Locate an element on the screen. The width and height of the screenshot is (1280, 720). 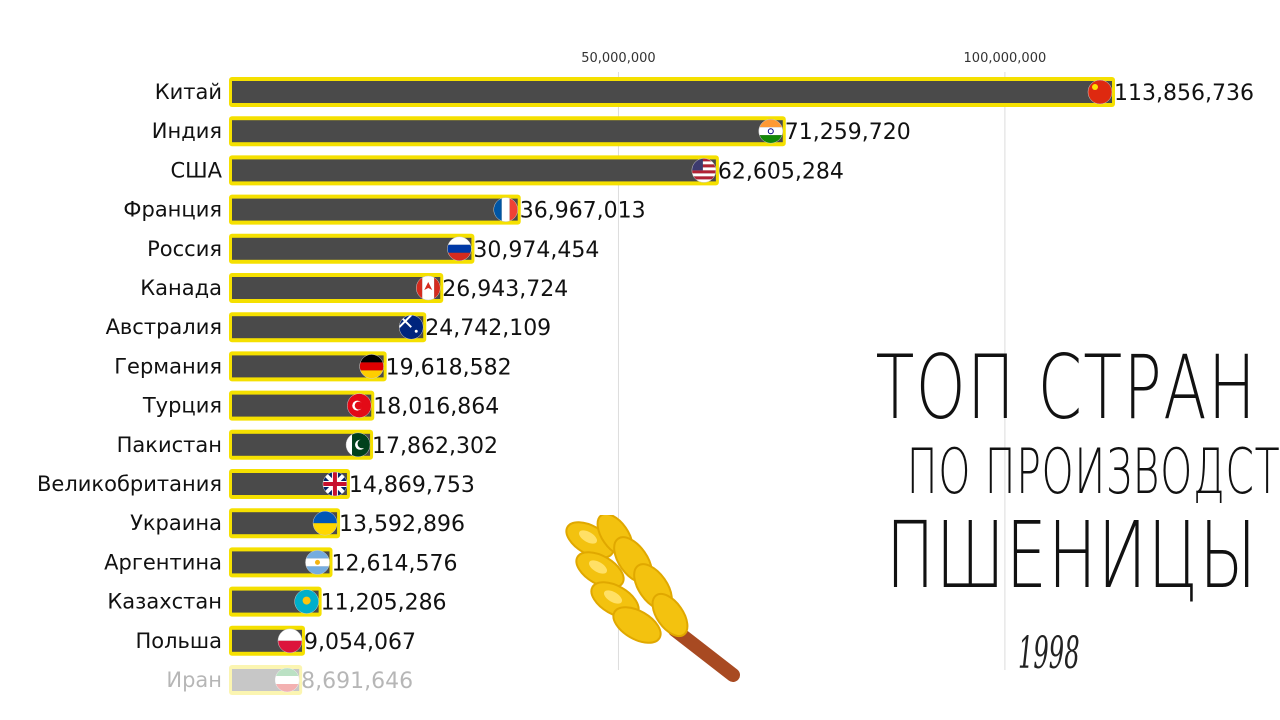
france-flag-icon is located at coordinates (505, 209).